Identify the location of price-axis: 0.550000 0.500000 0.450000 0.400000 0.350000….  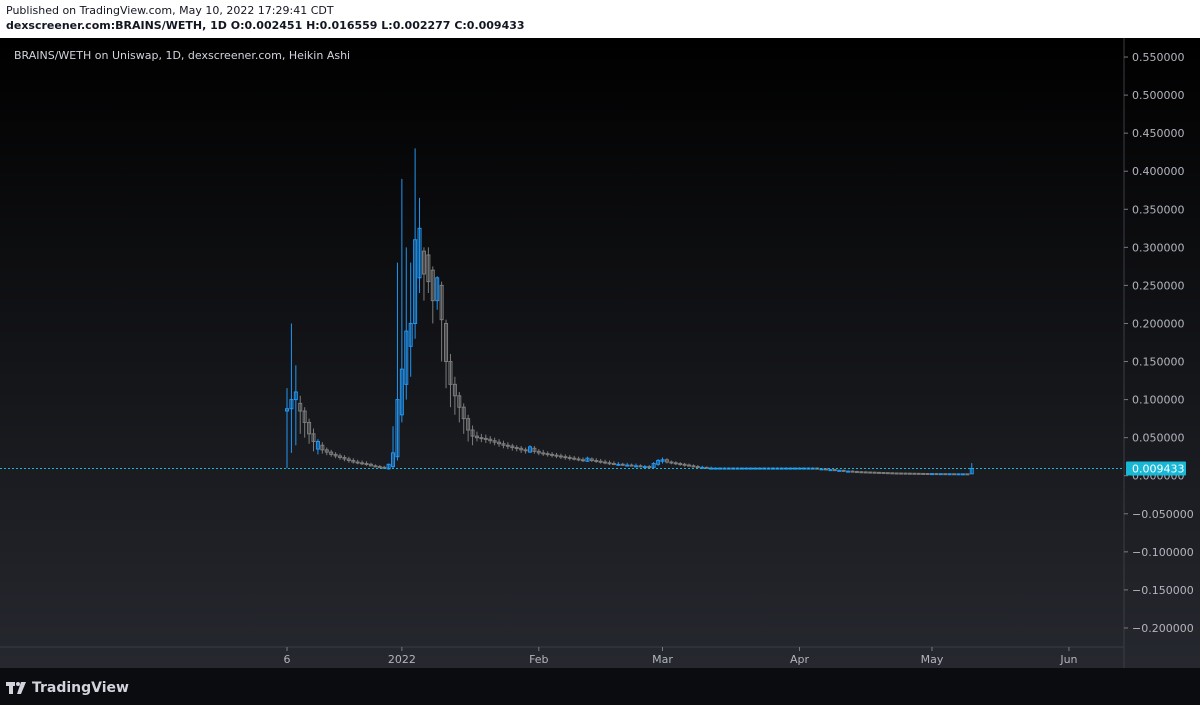
(1159, 343).